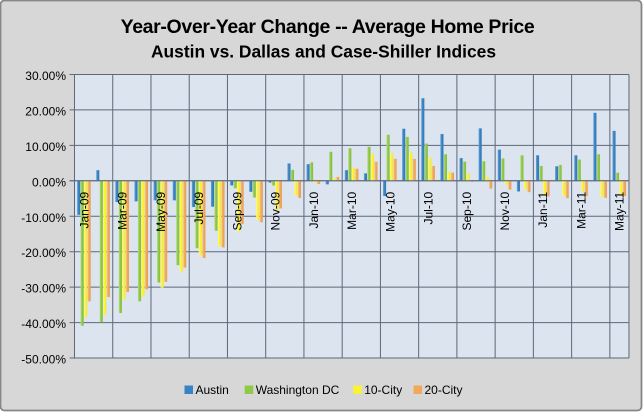 The height and width of the screenshot is (417, 643). What do you see at coordinates (199, 207) in the screenshot?
I see `svg-text: Jul-09` at bounding box center [199, 207].